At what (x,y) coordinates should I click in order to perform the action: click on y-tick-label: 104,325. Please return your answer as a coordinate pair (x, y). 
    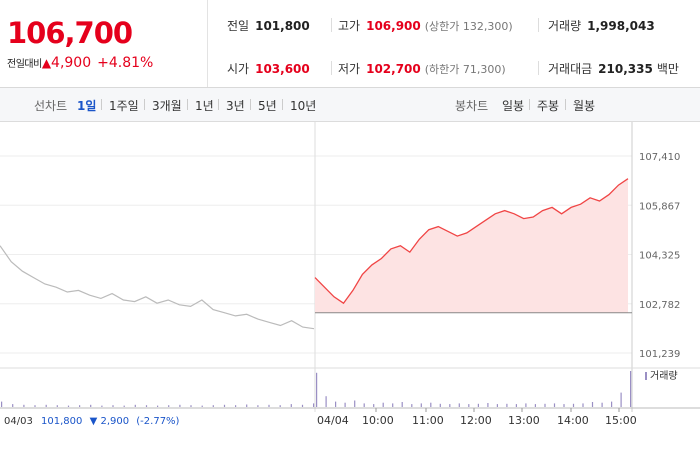
    Looking at the image, I should click on (659, 256).